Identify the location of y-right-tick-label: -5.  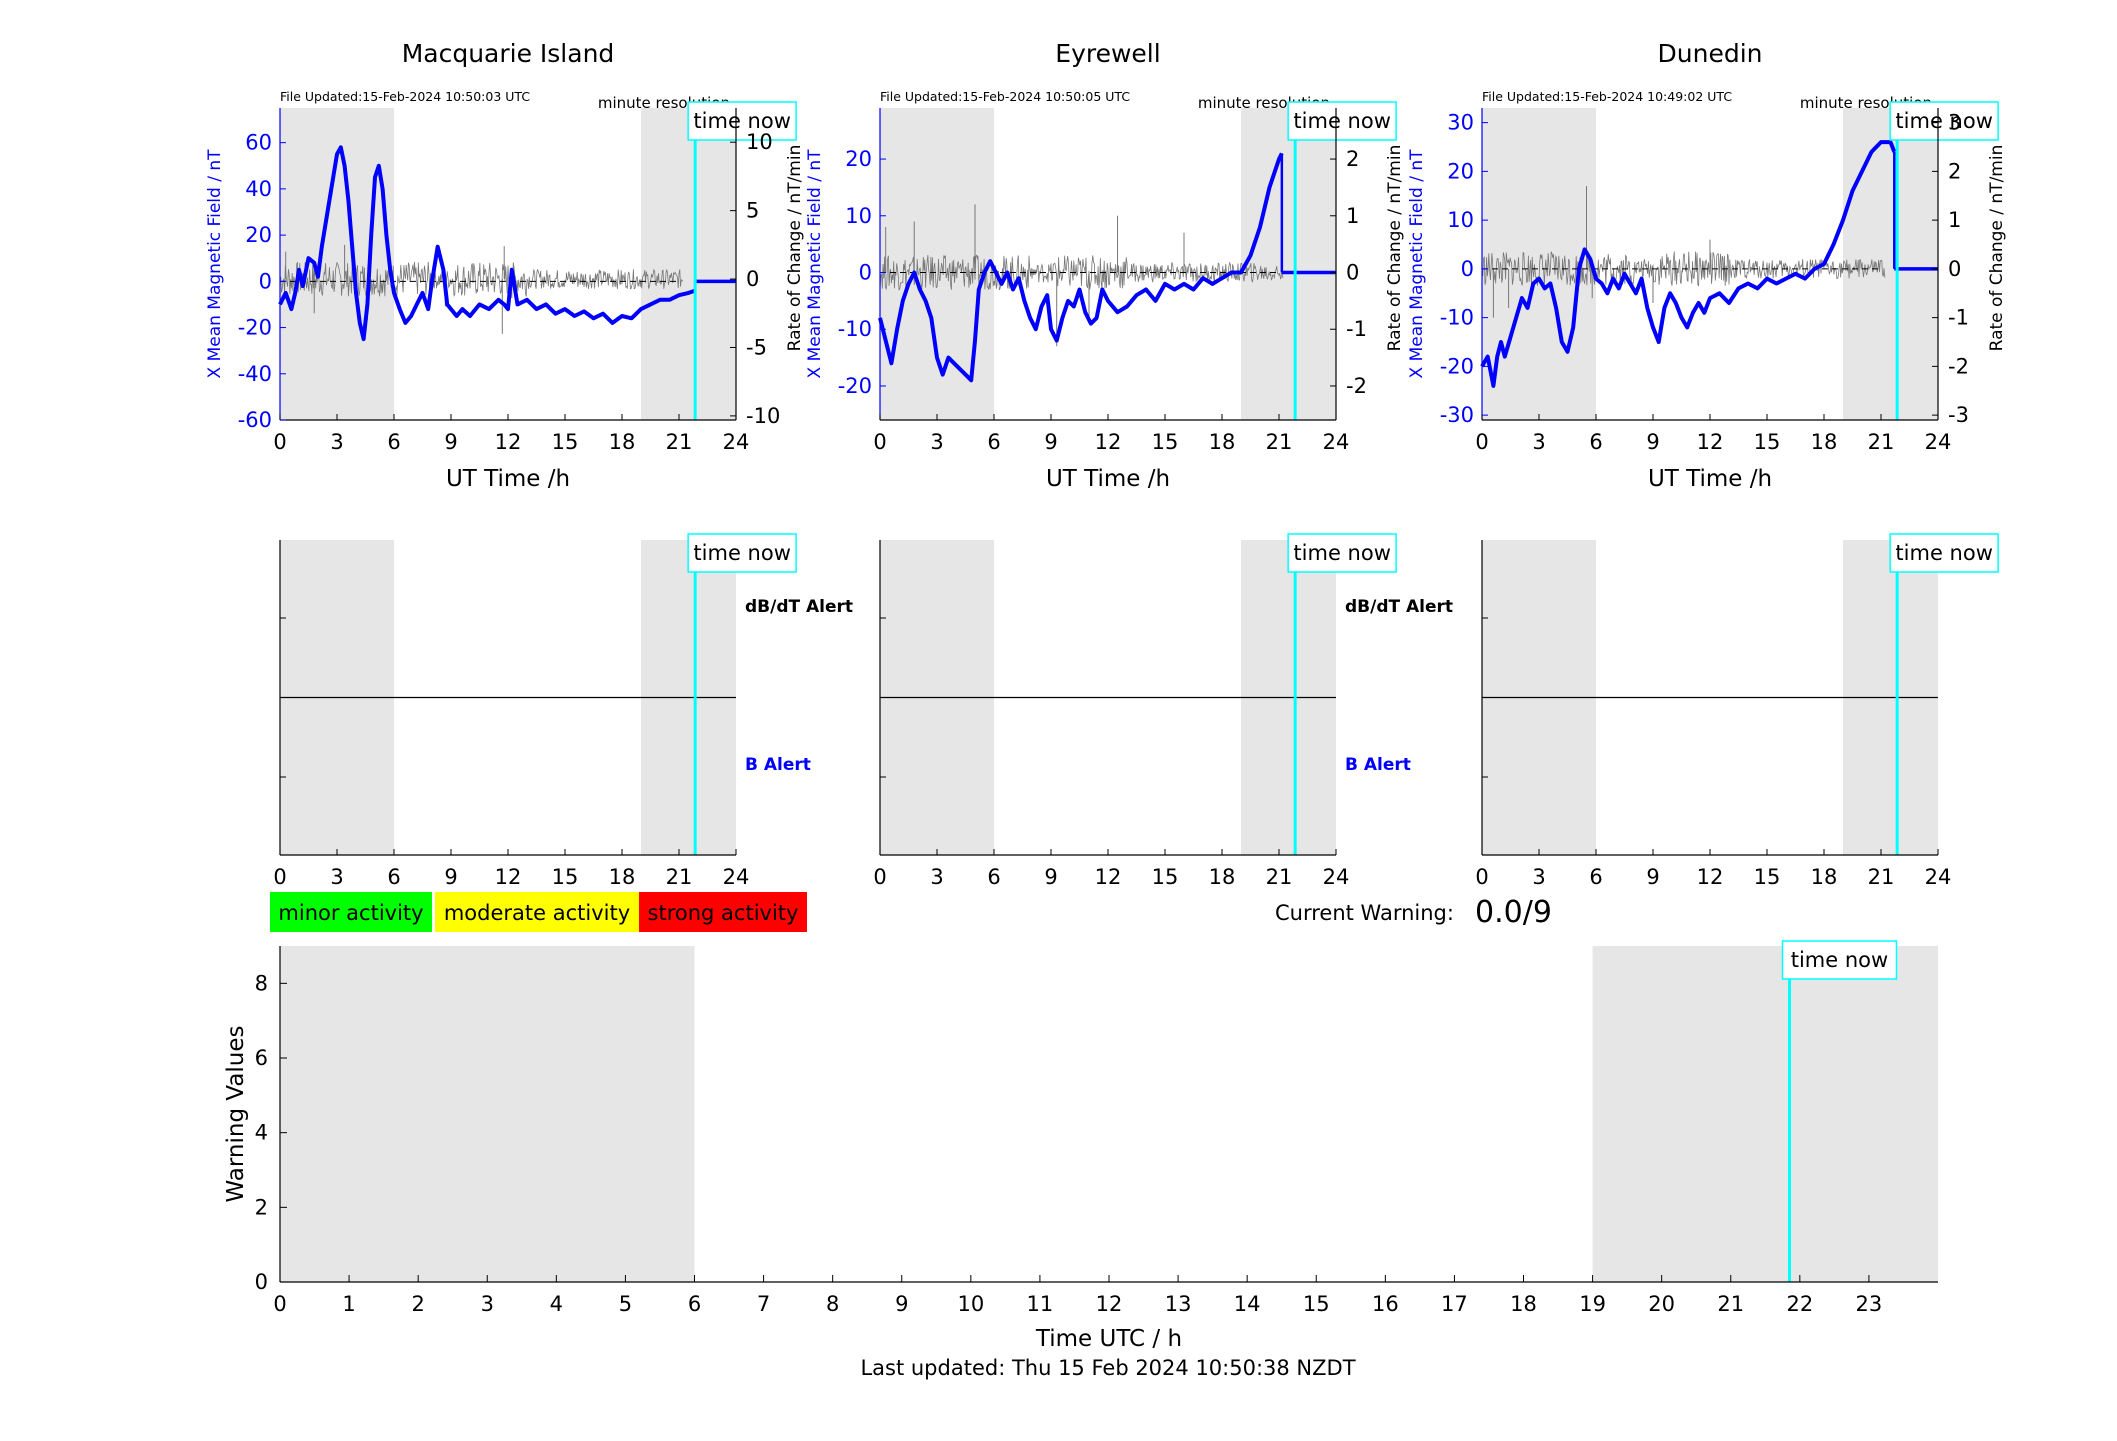
(756, 347).